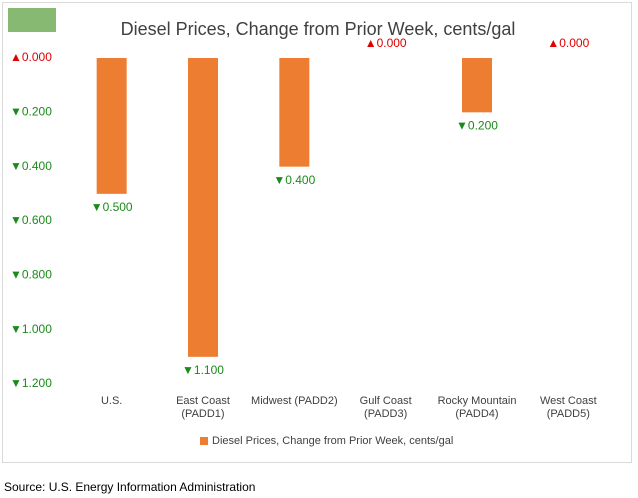 The width and height of the screenshot is (638, 498). I want to click on x-tick-label: U.S., so click(111, 401).